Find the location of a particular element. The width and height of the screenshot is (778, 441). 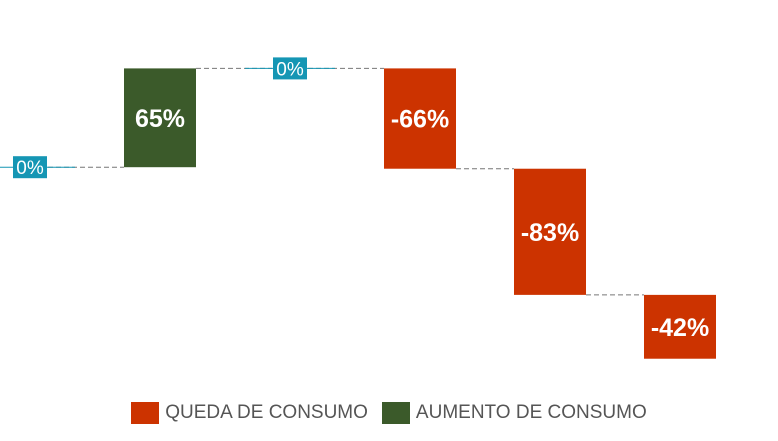

bar-value-label: -42% is located at coordinates (680, 328).